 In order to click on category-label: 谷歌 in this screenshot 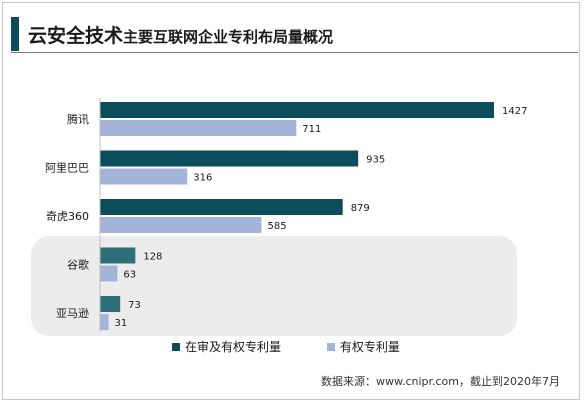, I will do `click(78, 265)`.